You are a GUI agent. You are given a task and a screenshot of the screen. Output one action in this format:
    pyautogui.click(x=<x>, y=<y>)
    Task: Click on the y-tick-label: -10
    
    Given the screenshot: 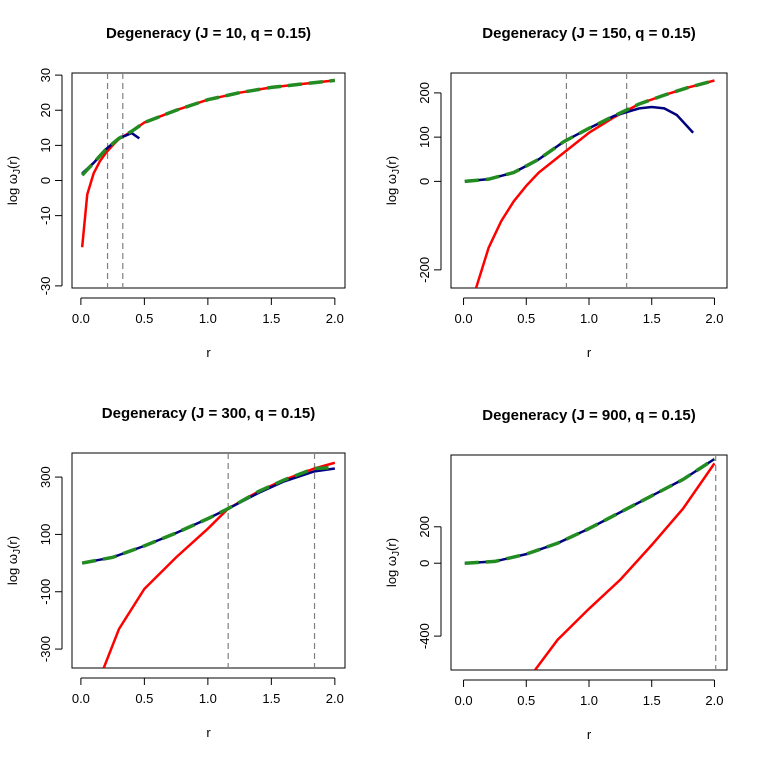 What is the action you would take?
    pyautogui.click(x=45, y=215)
    